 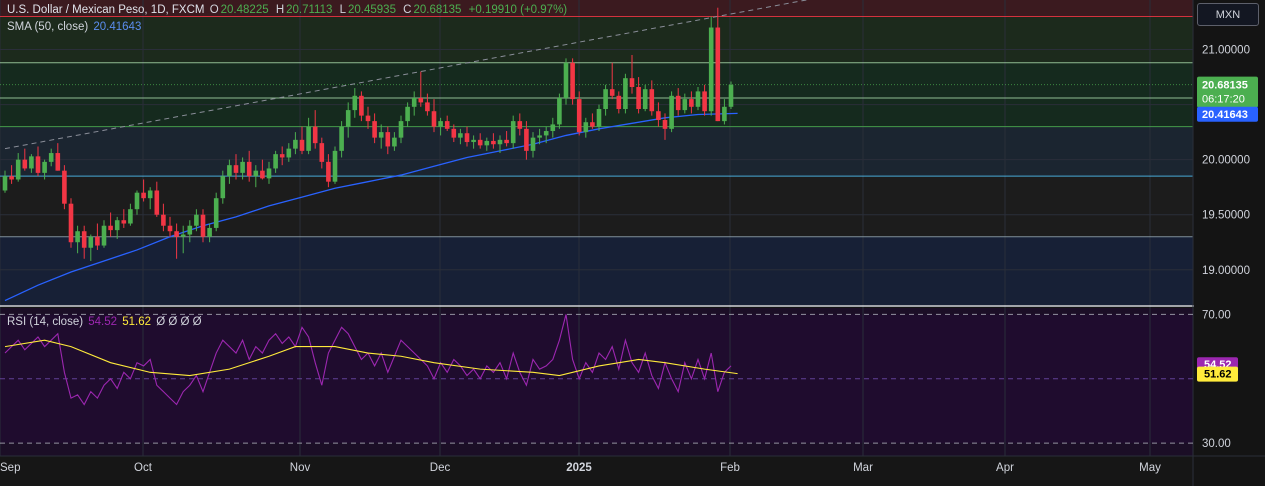 I want to click on time-axis-label: Mar, so click(x=863, y=468).